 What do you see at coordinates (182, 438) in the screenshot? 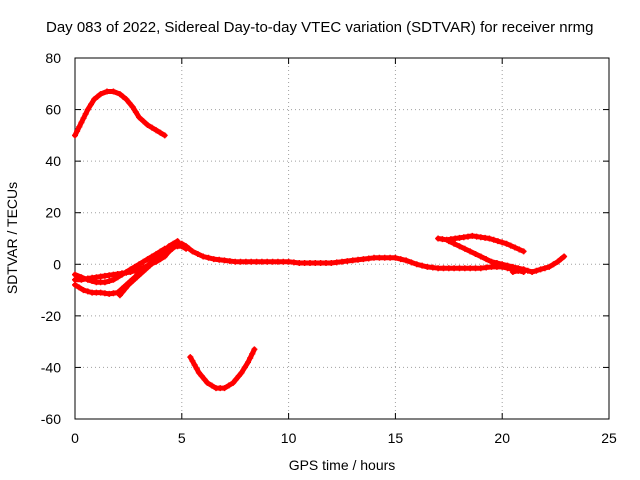
I see `x-tick-label: 5` at bounding box center [182, 438].